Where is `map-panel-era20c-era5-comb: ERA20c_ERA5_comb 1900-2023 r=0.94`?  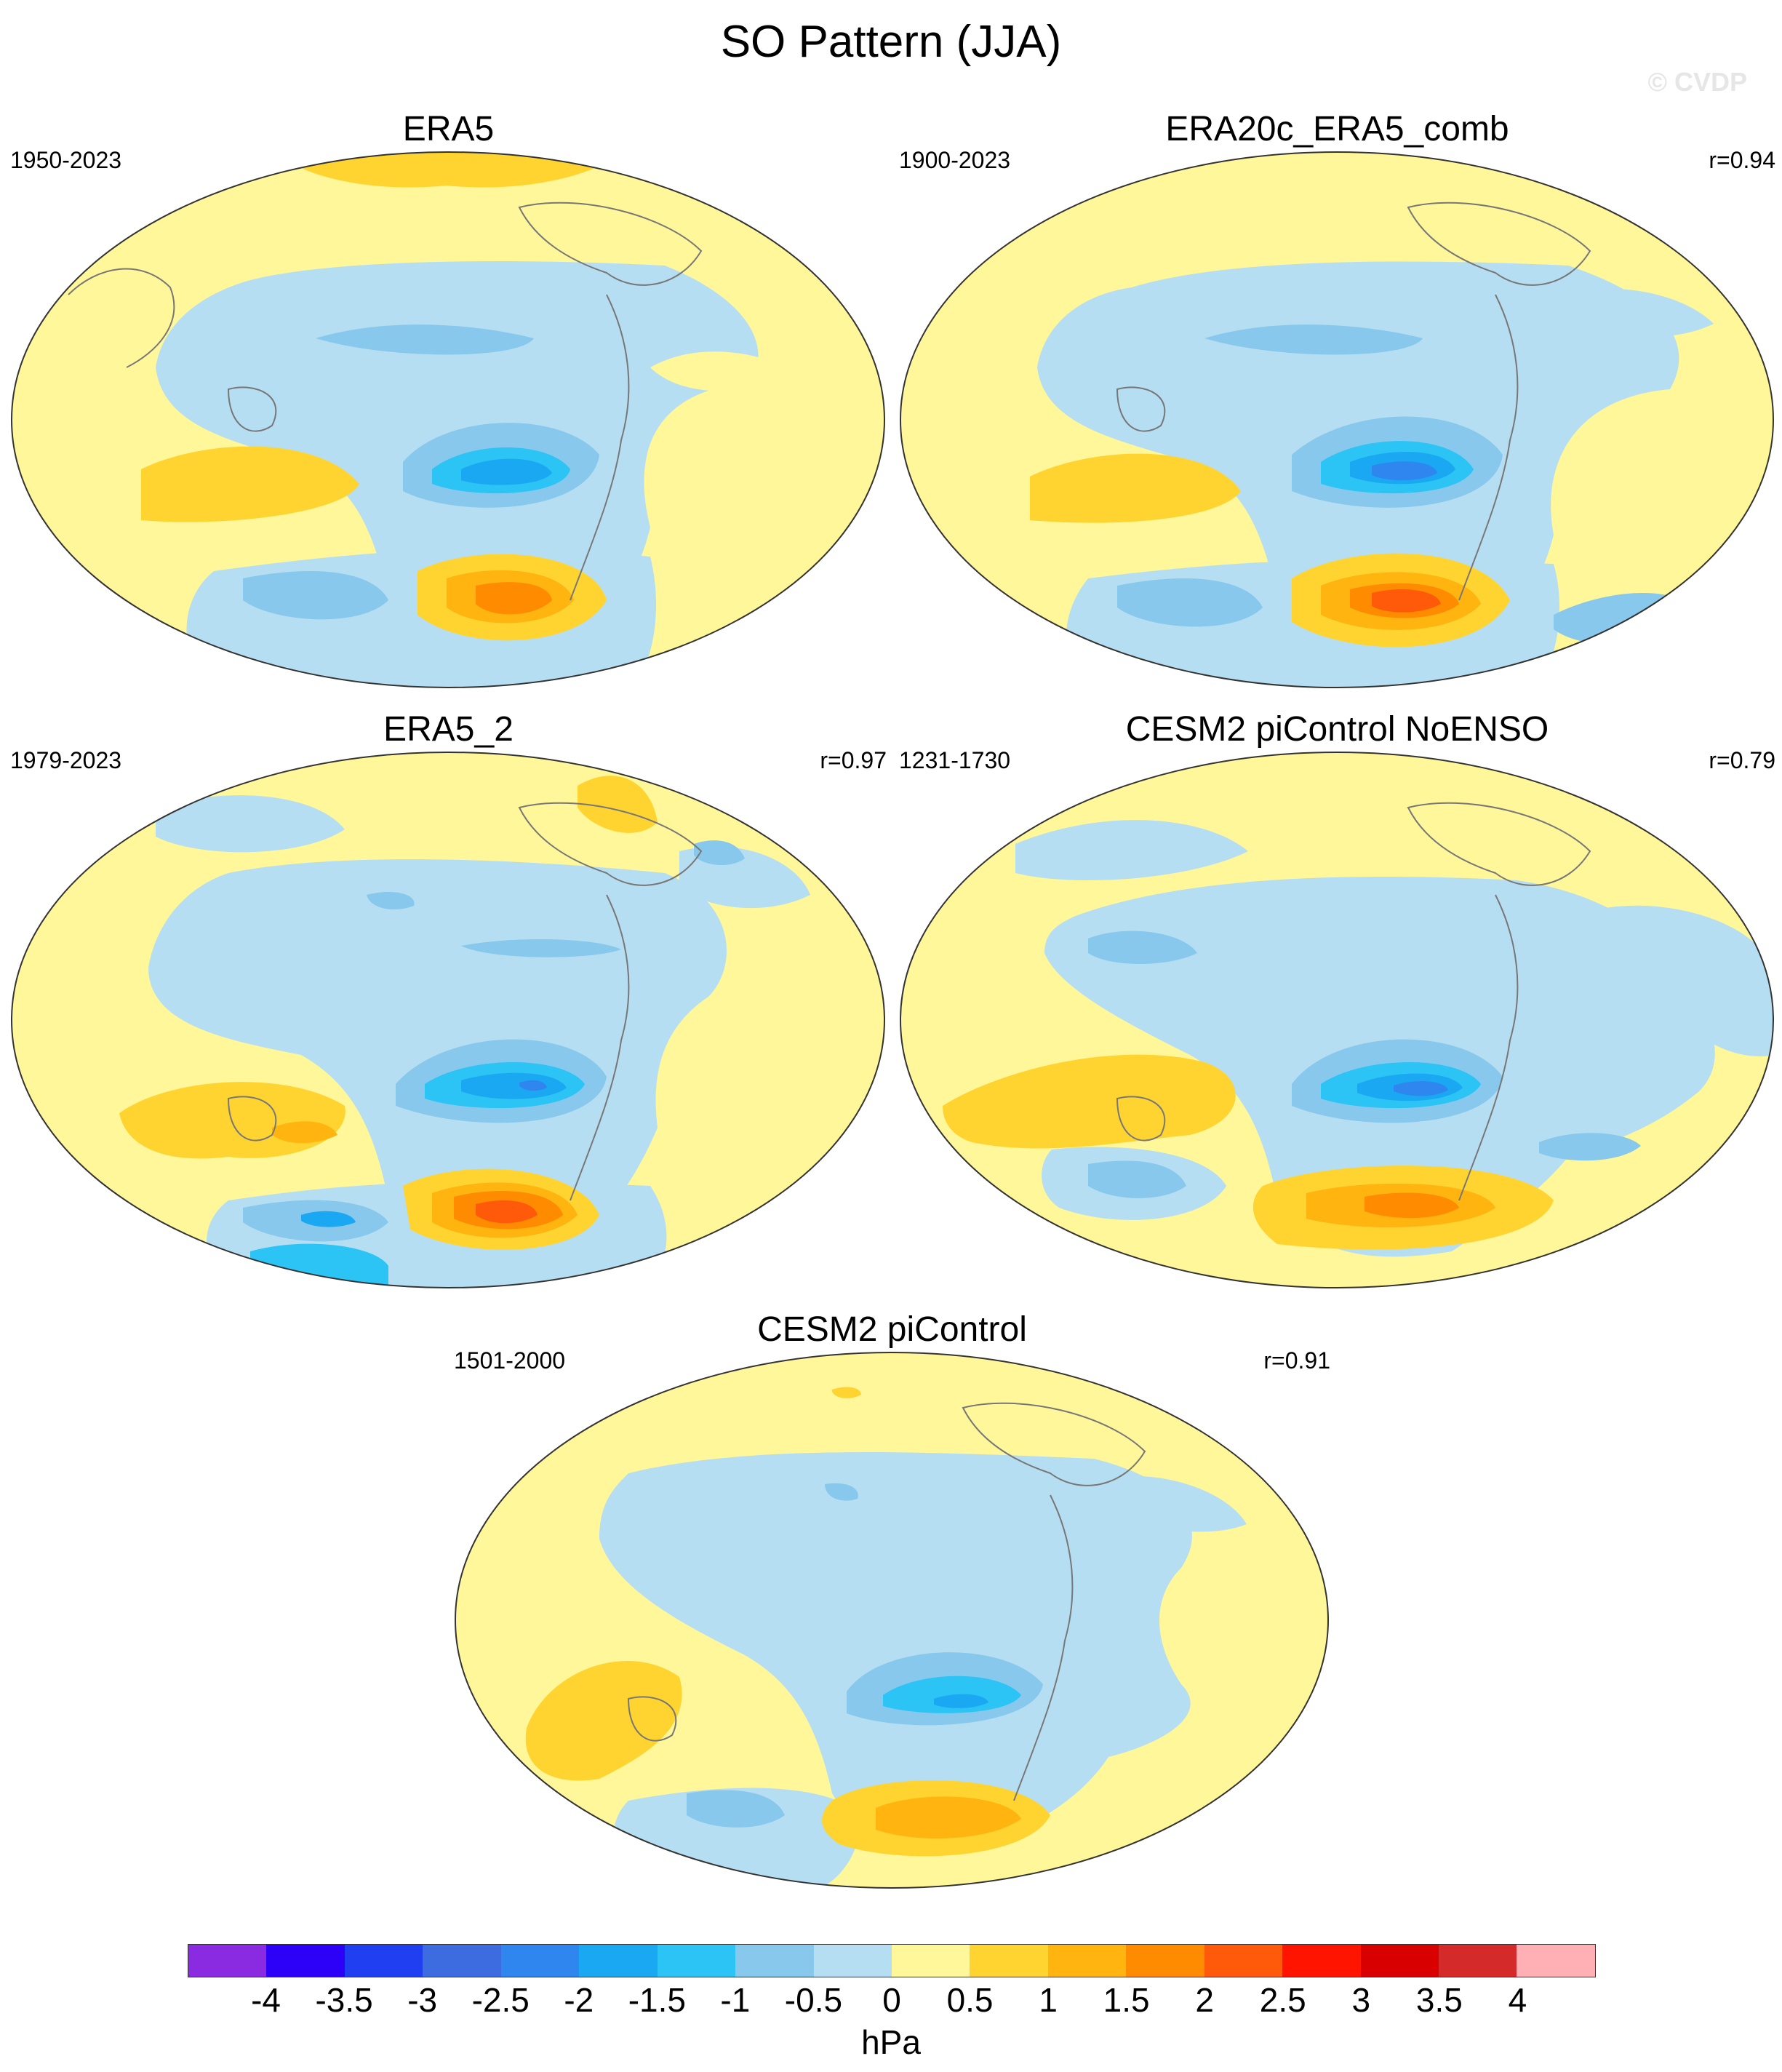
map-panel-era20c-era5-comb: ERA20c_ERA5_comb 1900-2023 r=0.94 is located at coordinates (1337, 400).